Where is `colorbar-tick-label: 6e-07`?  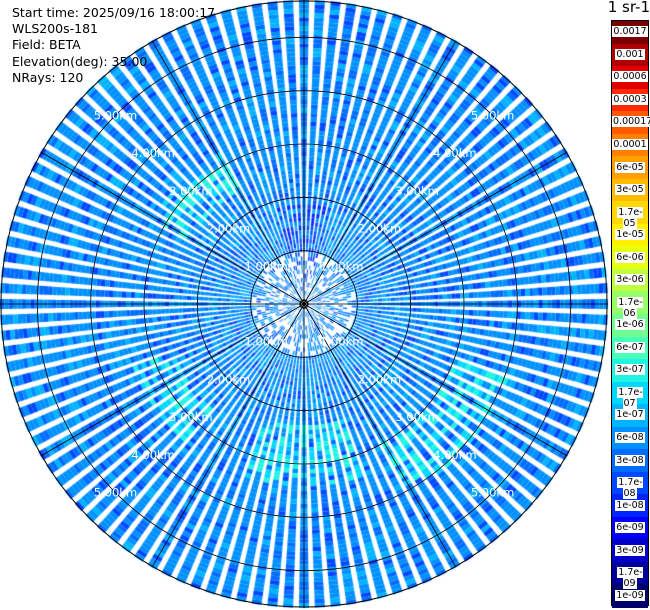
colorbar-tick-label: 6e-07 is located at coordinates (630, 347).